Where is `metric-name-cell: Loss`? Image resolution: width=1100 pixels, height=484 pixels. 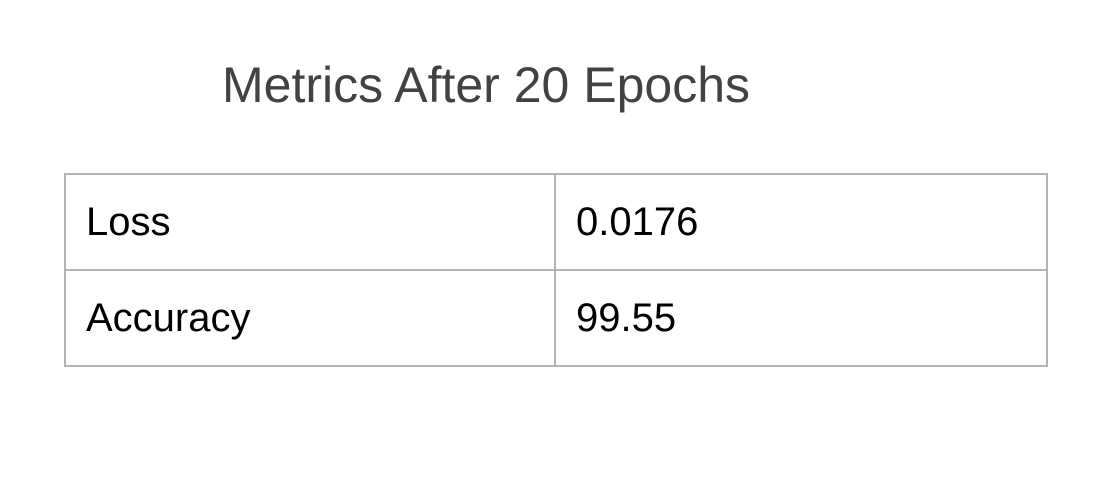 metric-name-cell: Loss is located at coordinates (310, 222).